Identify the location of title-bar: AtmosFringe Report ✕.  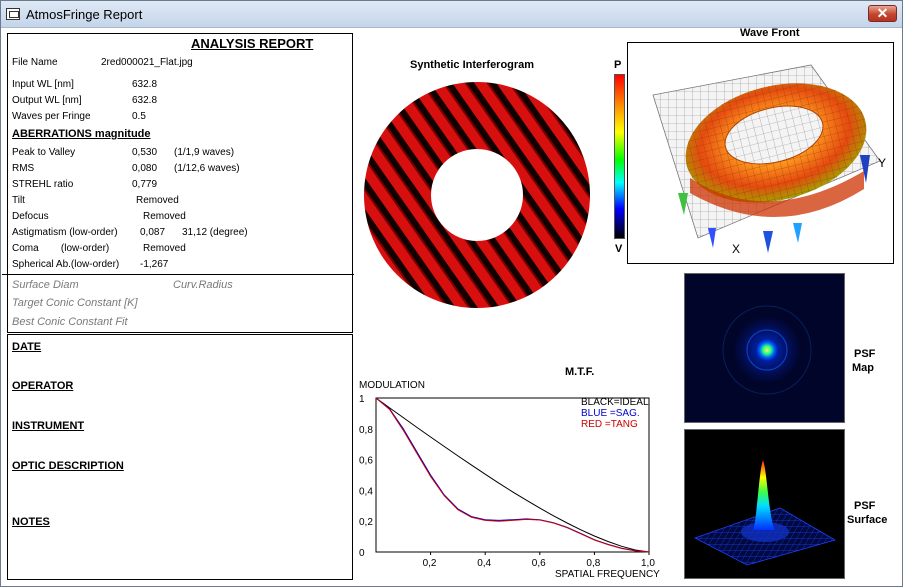
(451, 14).